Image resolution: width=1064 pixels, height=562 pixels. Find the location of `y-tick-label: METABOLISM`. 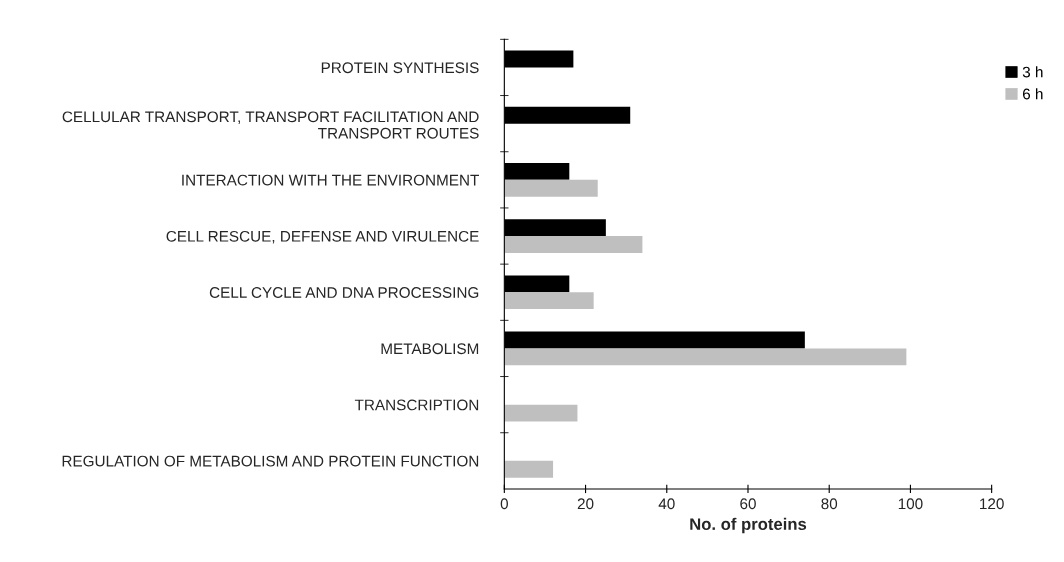

y-tick-label: METABOLISM is located at coordinates (430, 349).